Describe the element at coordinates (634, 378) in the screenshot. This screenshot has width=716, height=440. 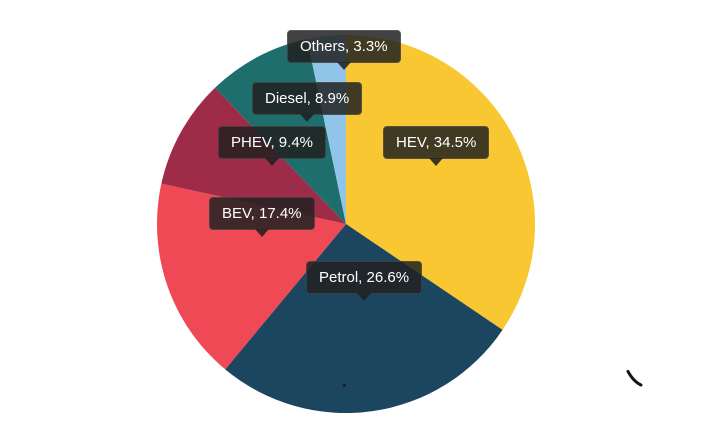
I see `stray-curve-artifact` at that location.